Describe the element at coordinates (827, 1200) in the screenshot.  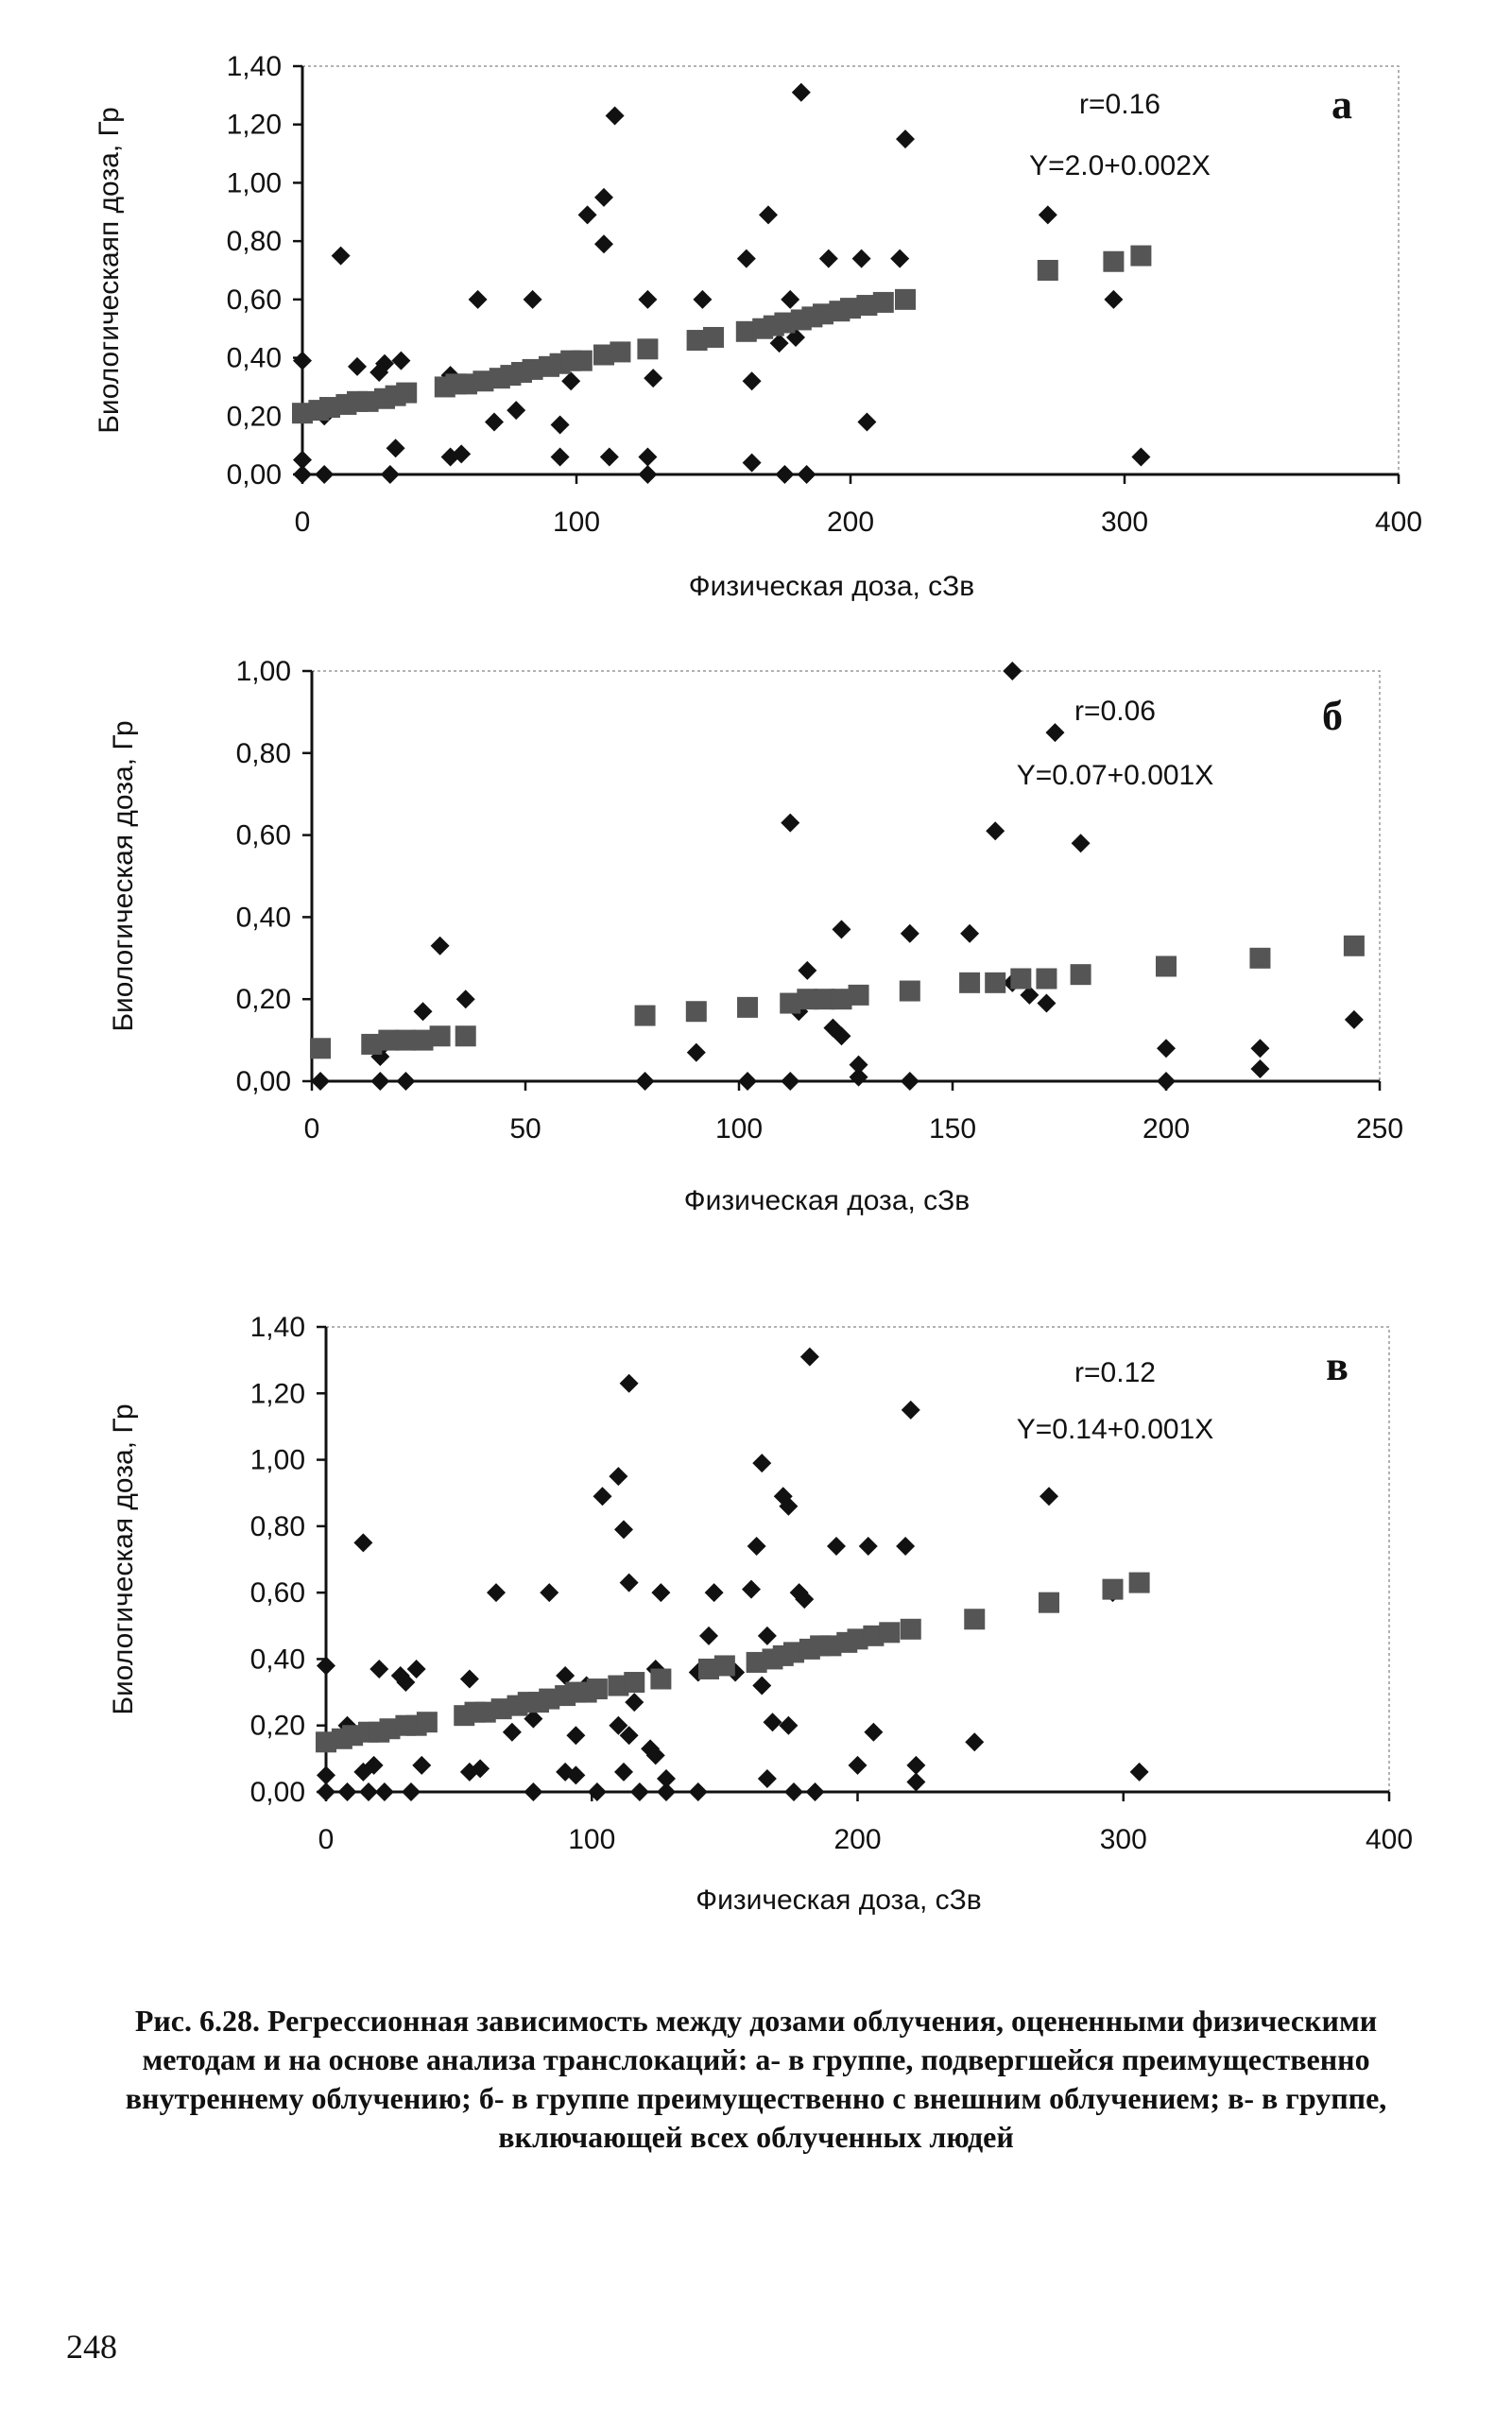
I see `x-axis-title: Физическая доза, сЗв` at that location.